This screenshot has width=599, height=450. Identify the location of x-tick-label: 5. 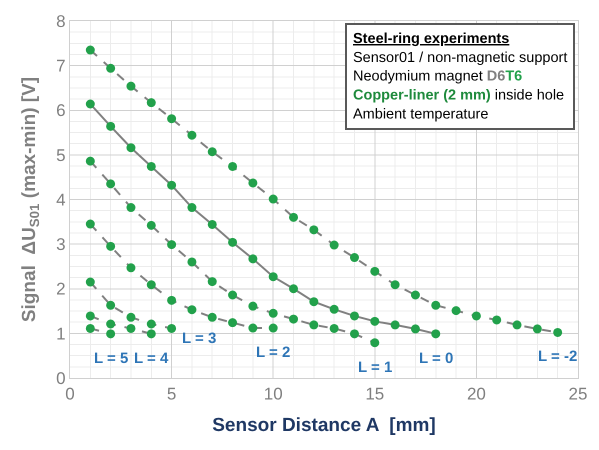
(171, 394).